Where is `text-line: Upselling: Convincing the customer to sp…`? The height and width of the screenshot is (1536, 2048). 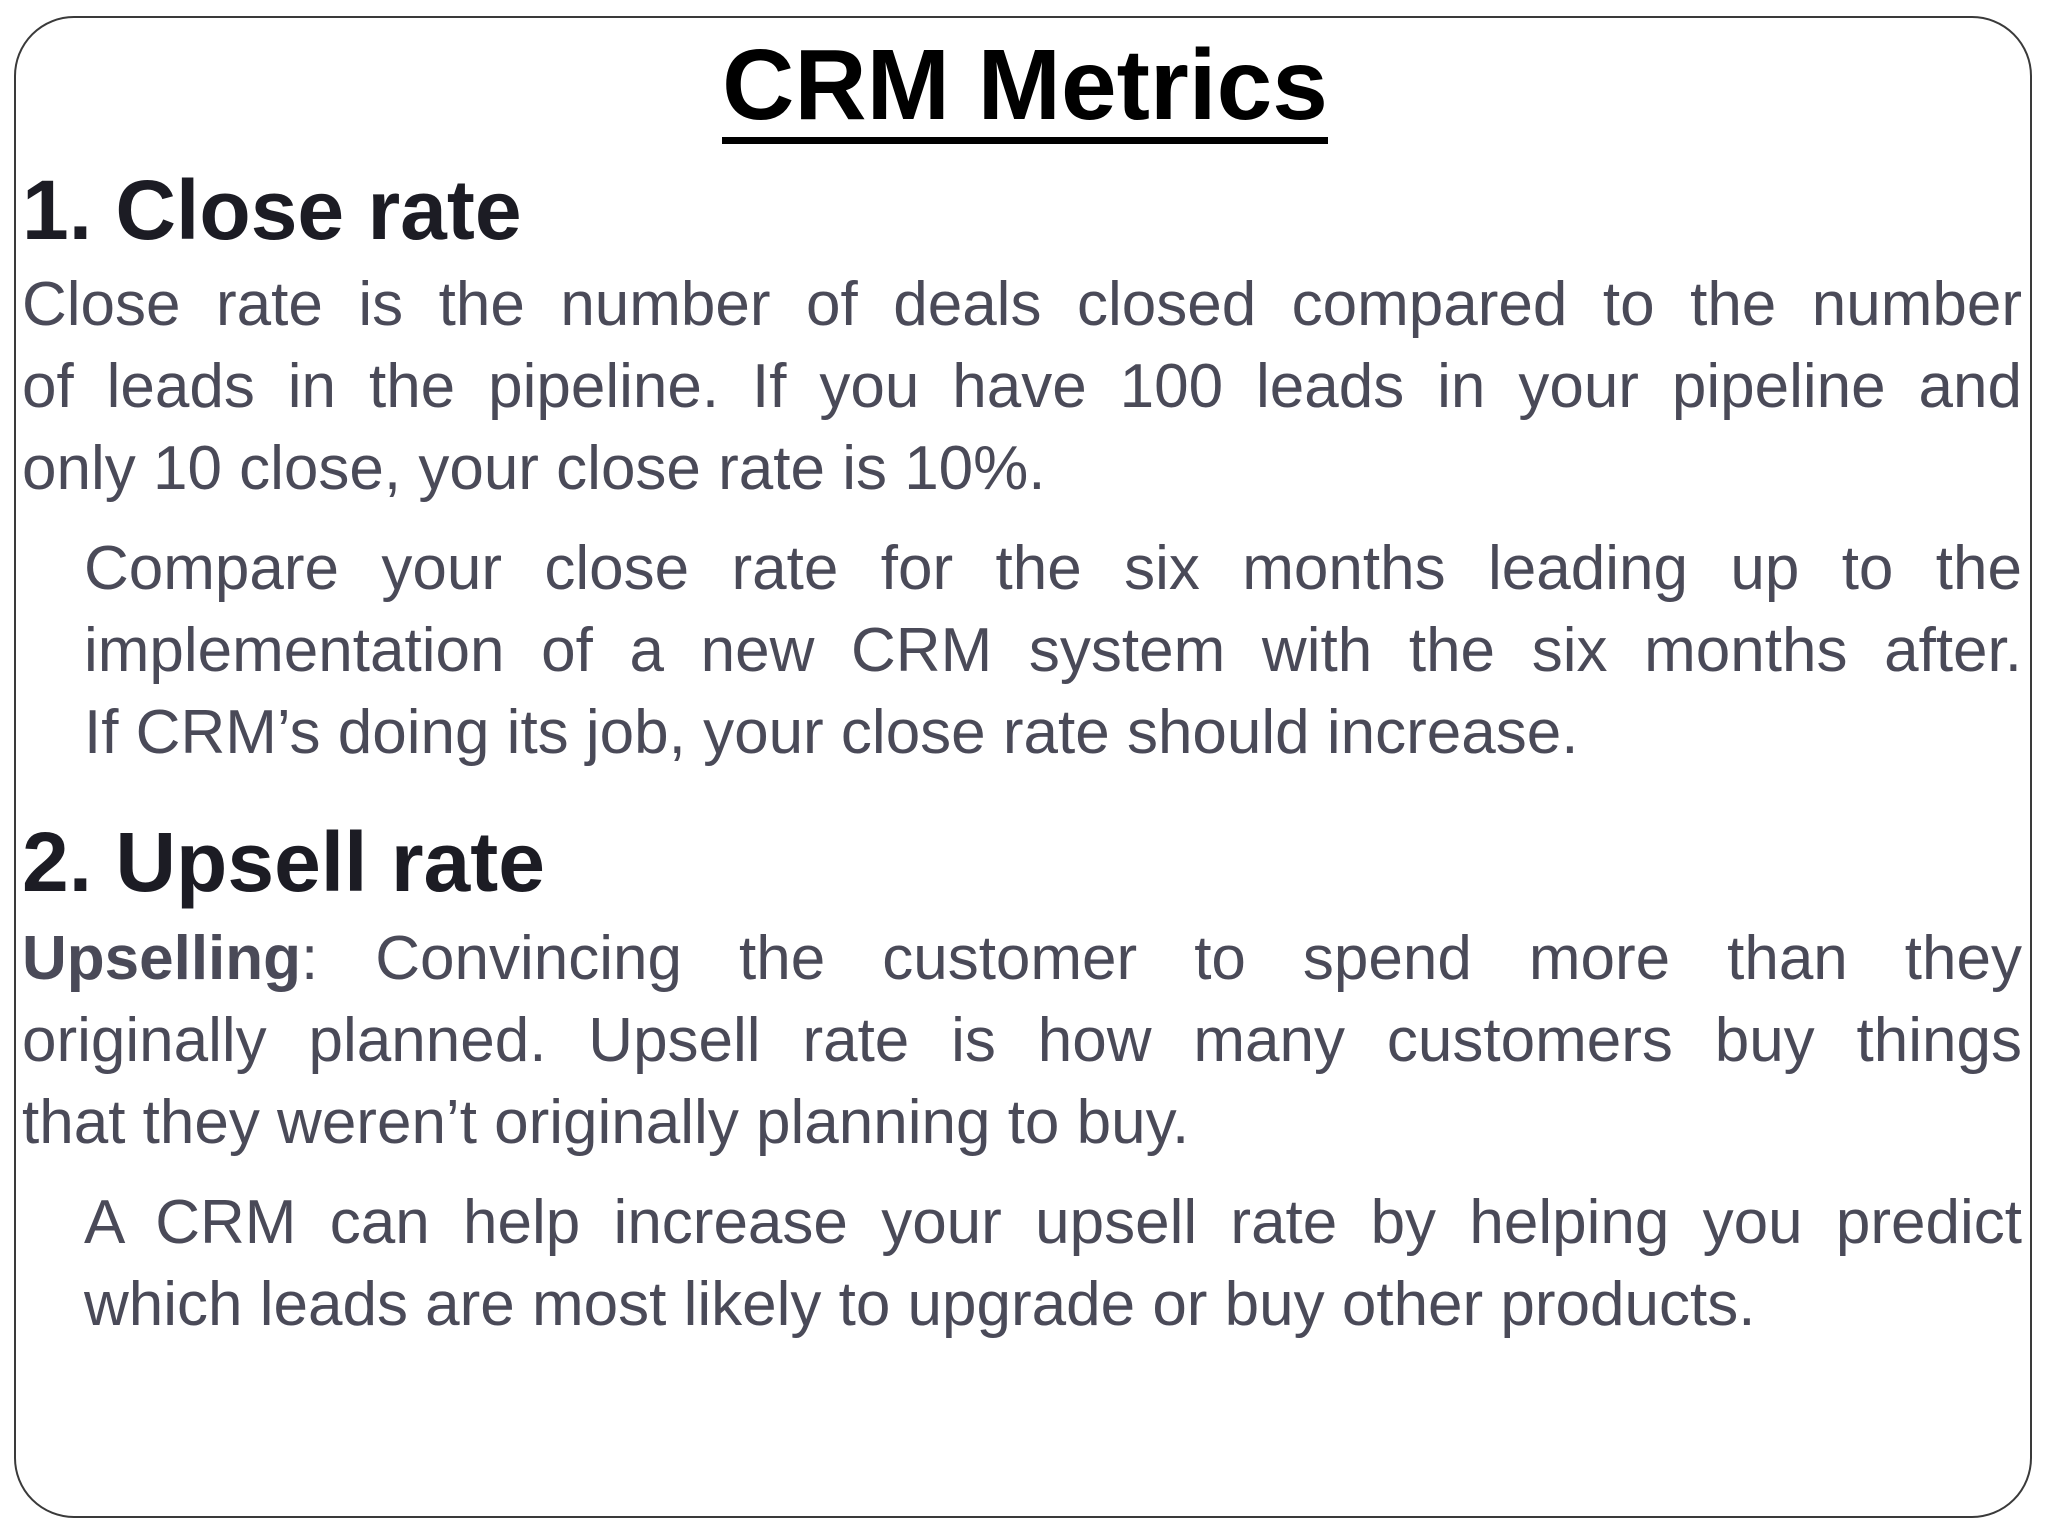 text-line: Upselling: Convincing the customer to sp… is located at coordinates (1022, 959).